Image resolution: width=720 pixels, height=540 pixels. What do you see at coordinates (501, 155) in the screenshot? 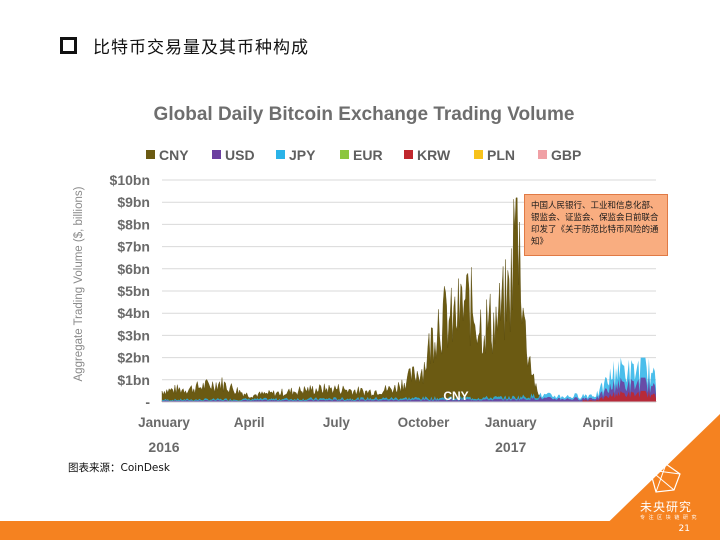
I see `legend-label-pln: PLN` at bounding box center [501, 155].